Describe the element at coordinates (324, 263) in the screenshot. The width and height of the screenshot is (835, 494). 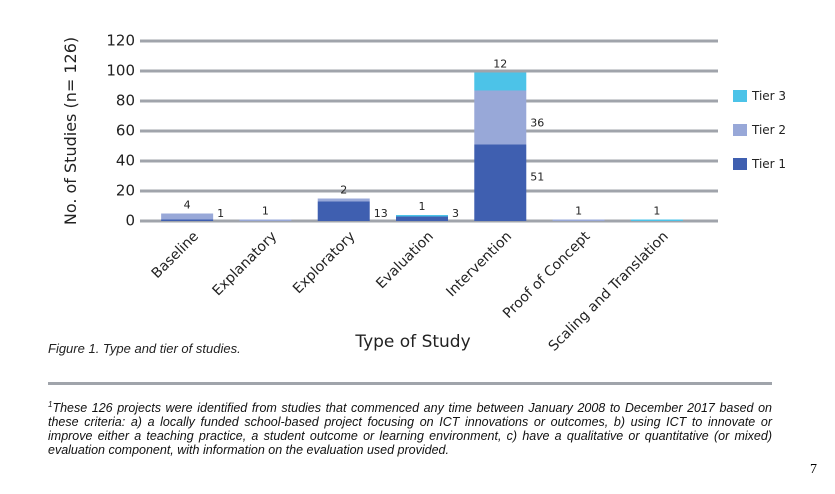
I see `x-tick-label: Exploratory` at that location.